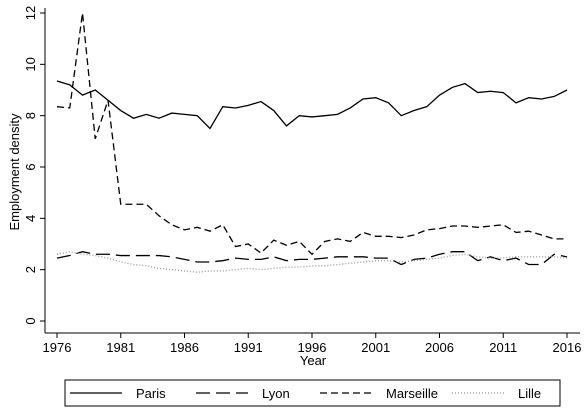 Image resolution: width=588 pixels, height=411 pixels. What do you see at coordinates (503, 347) in the screenshot?
I see `x-tick-label: 2011` at bounding box center [503, 347].